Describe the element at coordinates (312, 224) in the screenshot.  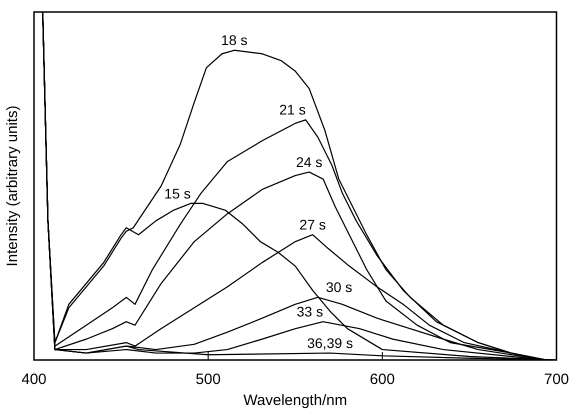
I see `series-label: 27 s` at that location.